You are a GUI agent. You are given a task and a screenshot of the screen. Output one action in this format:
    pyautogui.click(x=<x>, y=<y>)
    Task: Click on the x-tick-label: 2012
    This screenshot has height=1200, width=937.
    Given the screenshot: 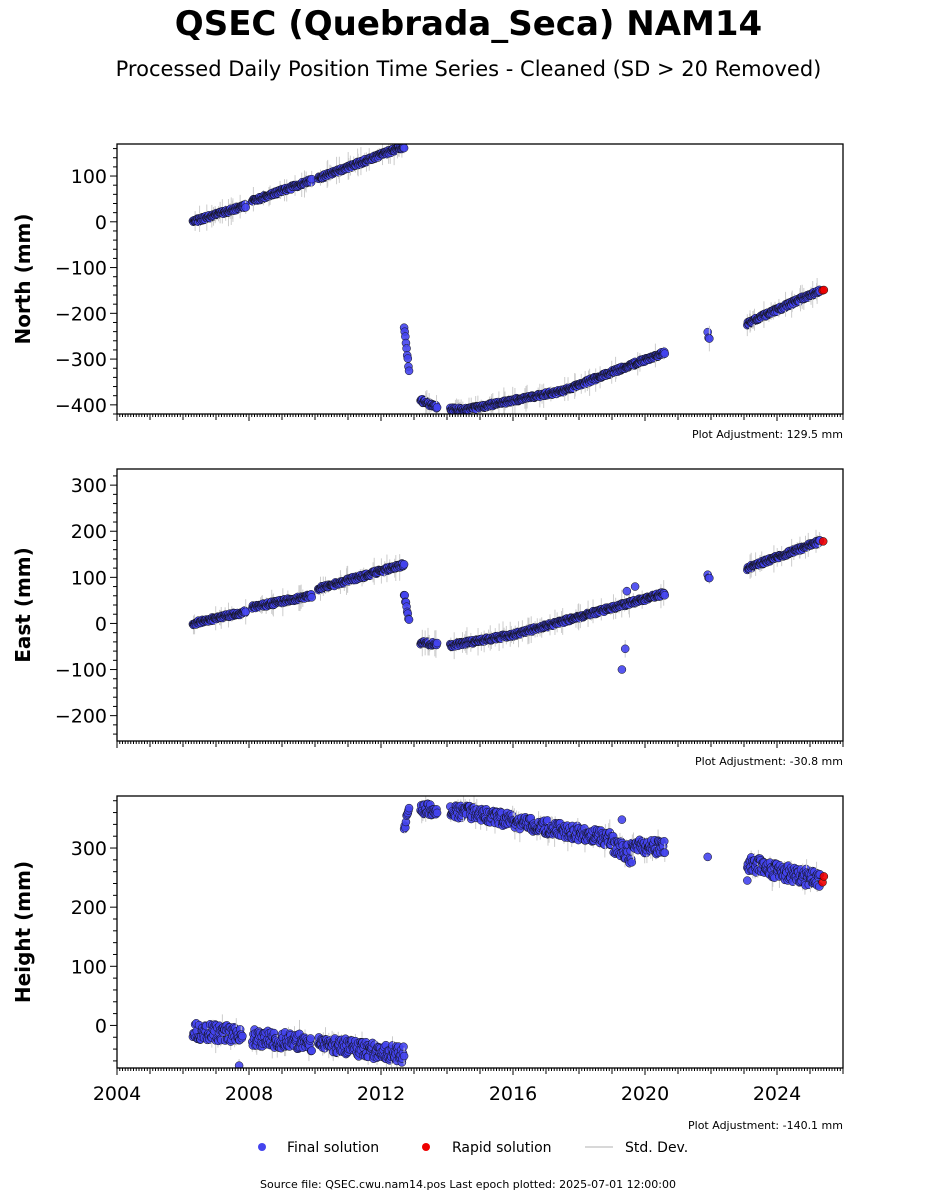 What is the action you would take?
    pyautogui.click(x=381, y=1094)
    